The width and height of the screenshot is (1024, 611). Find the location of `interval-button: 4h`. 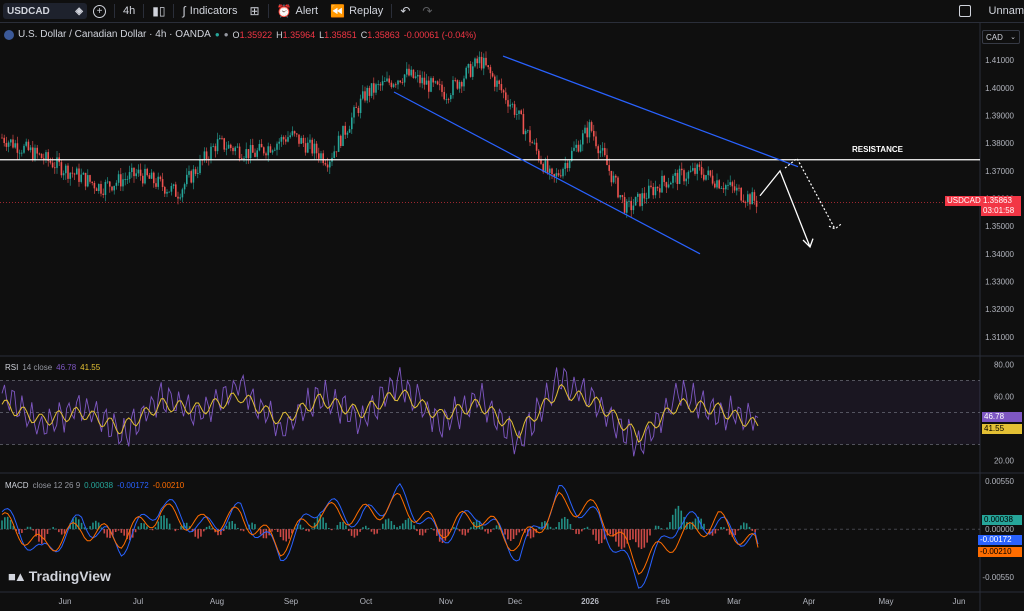

interval-button: 4h is located at coordinates (129, 11).